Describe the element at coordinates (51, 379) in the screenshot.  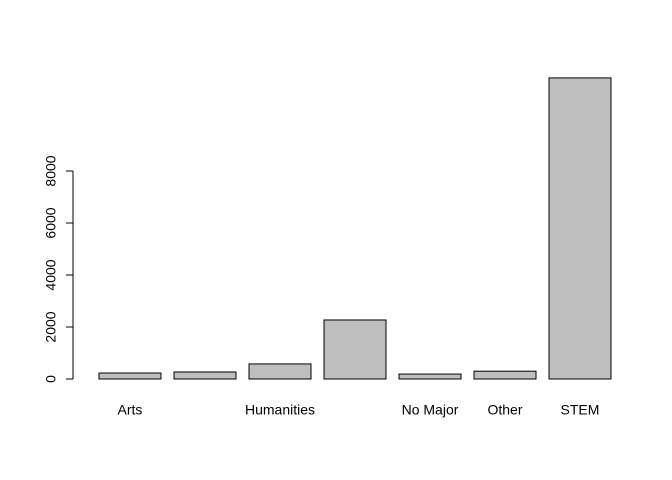
I see `y-tick-label: 0` at that location.